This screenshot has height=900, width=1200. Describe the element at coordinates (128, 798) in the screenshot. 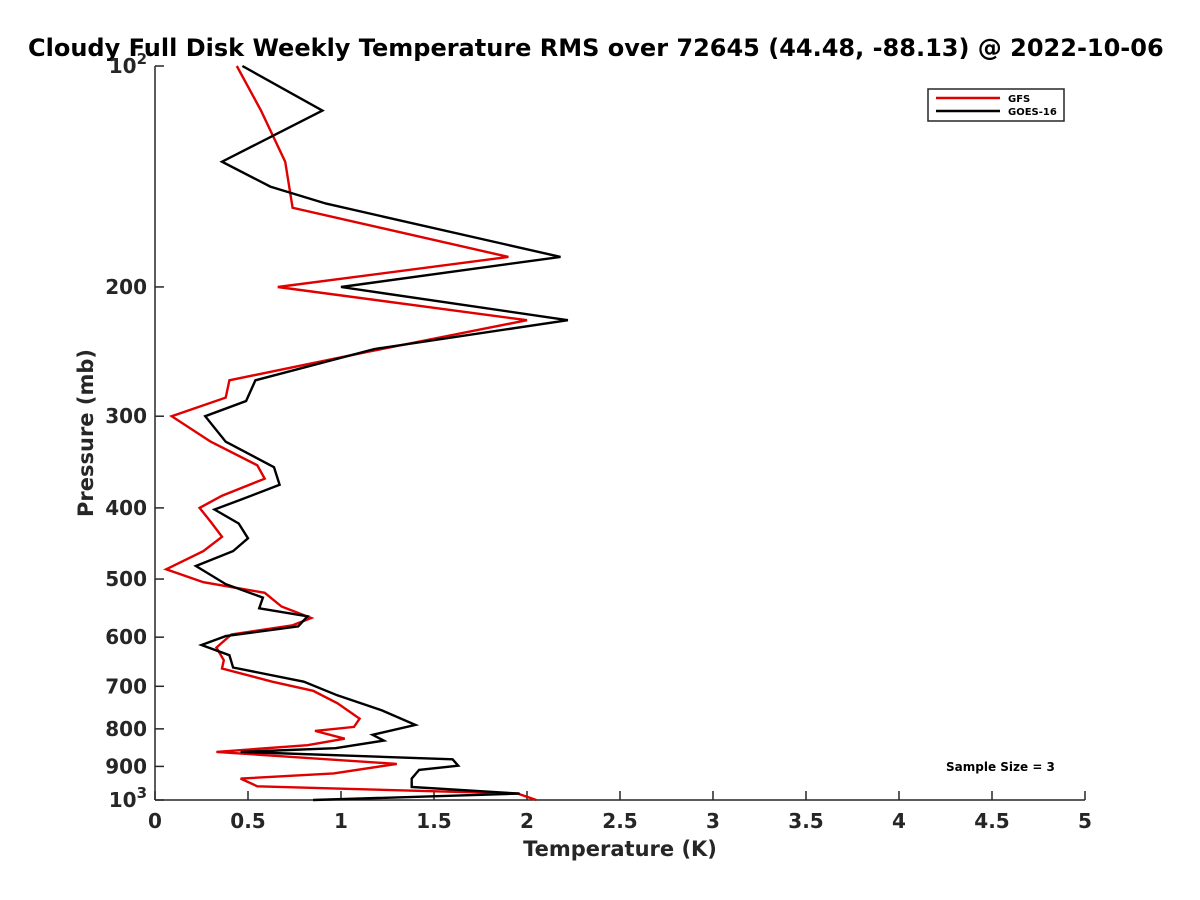

I see `y-tick-label: 10³` at that location.